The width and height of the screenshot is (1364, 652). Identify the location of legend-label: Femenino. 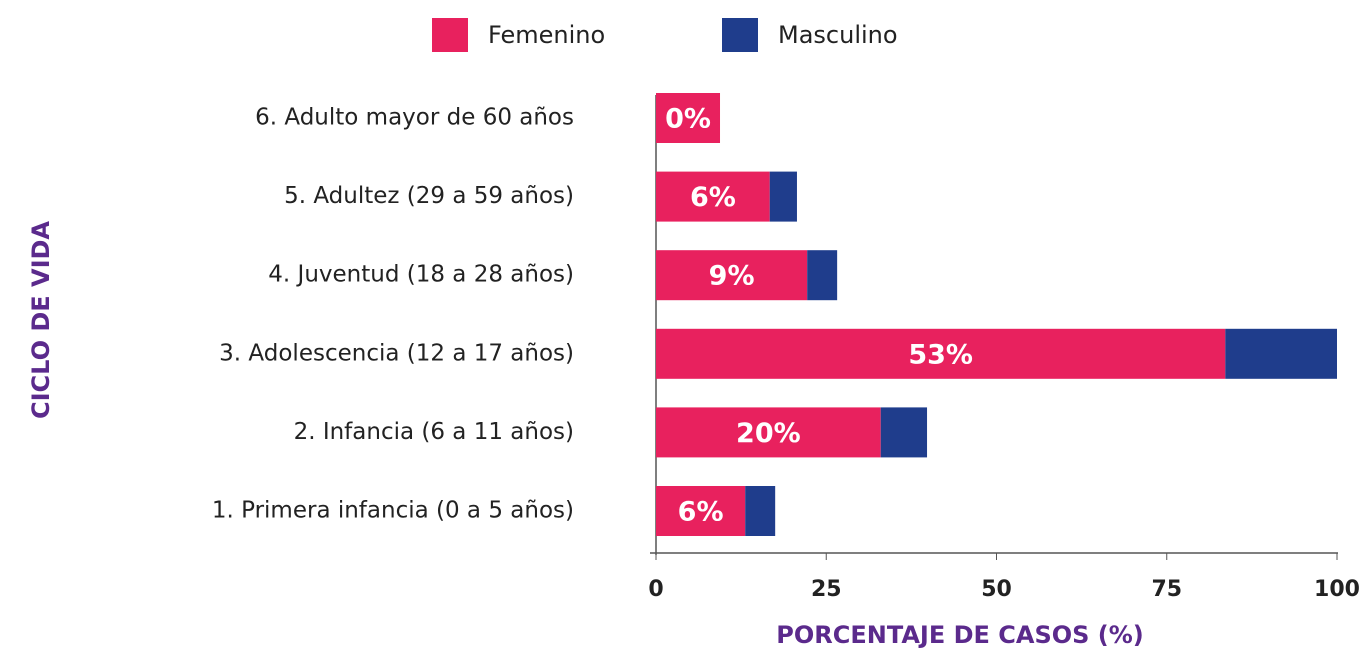
(546, 35).